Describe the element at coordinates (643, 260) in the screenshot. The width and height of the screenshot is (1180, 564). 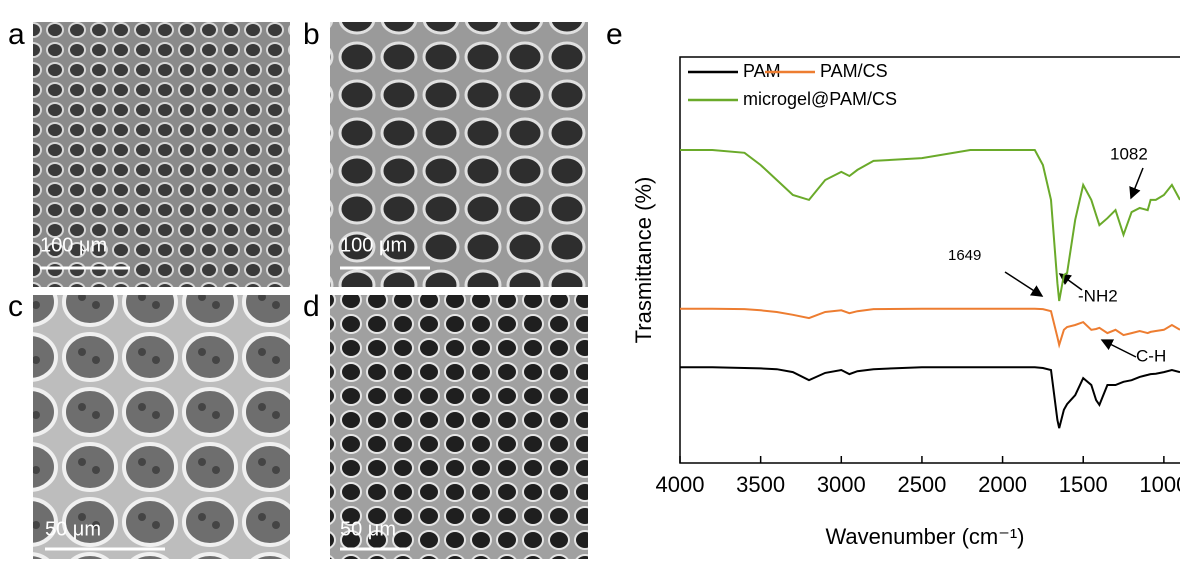
I see `y-axis-label: Trasmittance (%)` at that location.